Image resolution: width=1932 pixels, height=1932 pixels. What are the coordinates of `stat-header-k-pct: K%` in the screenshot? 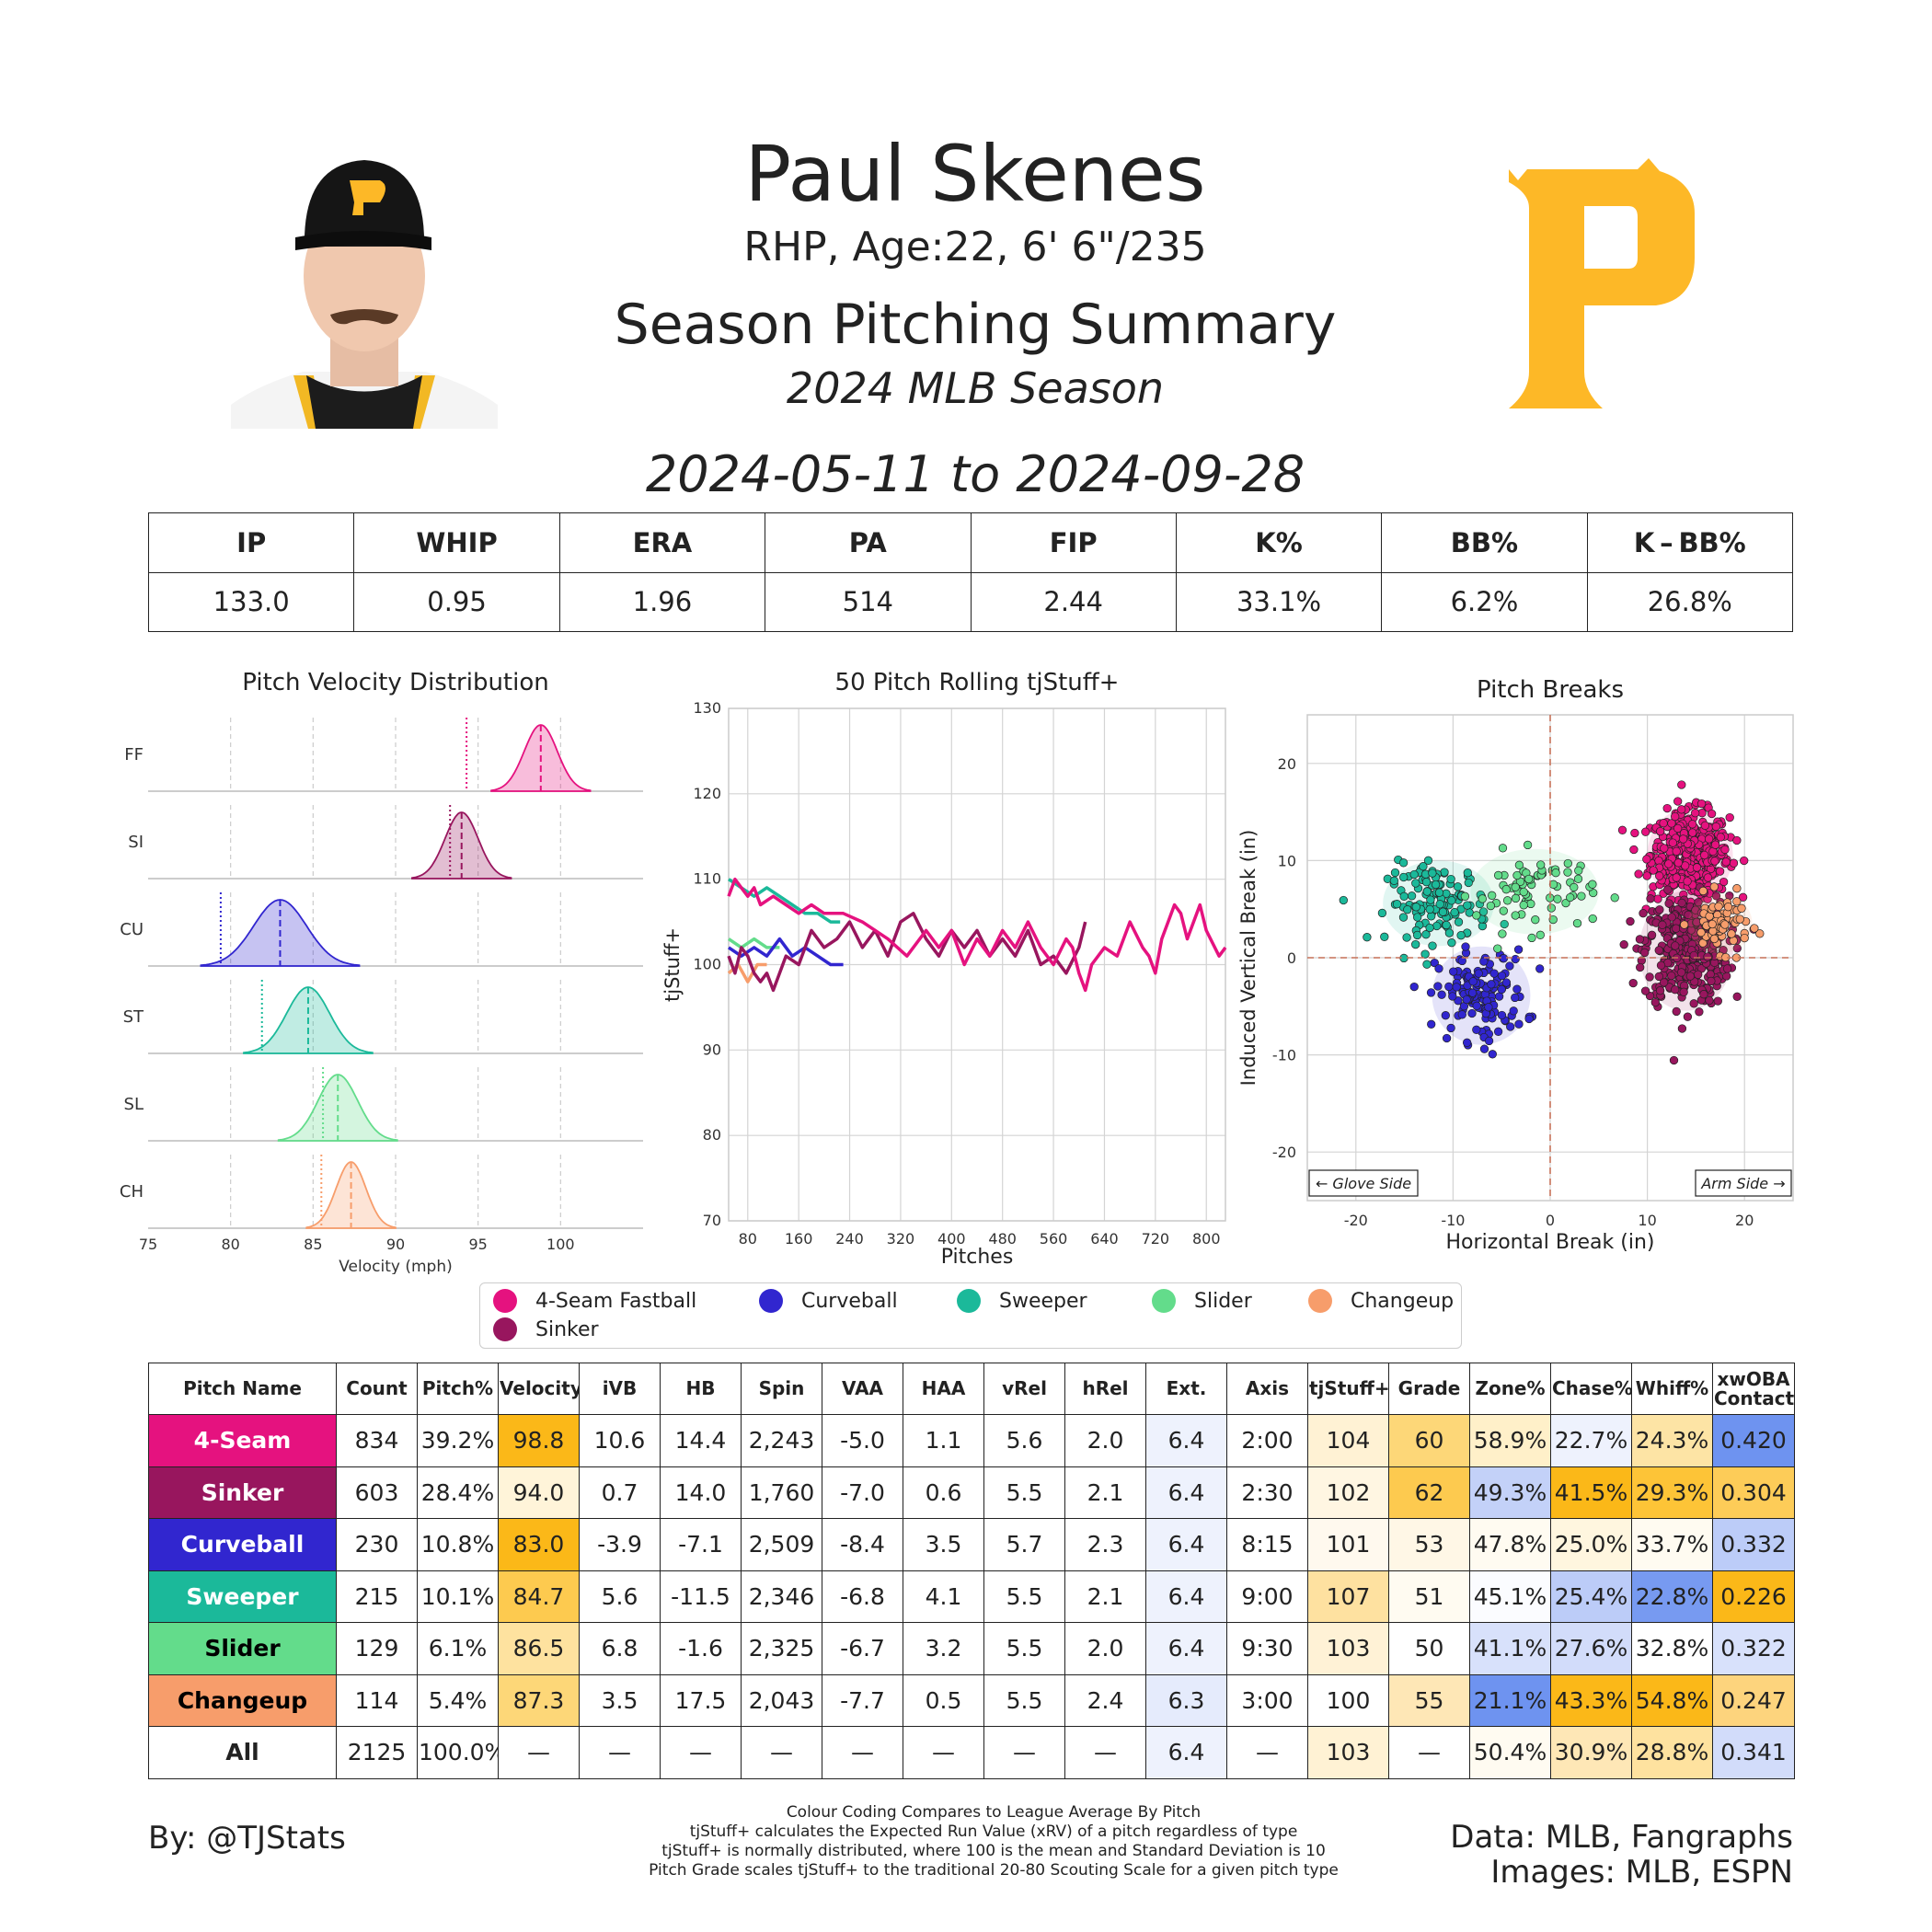 It's located at (1279, 542).